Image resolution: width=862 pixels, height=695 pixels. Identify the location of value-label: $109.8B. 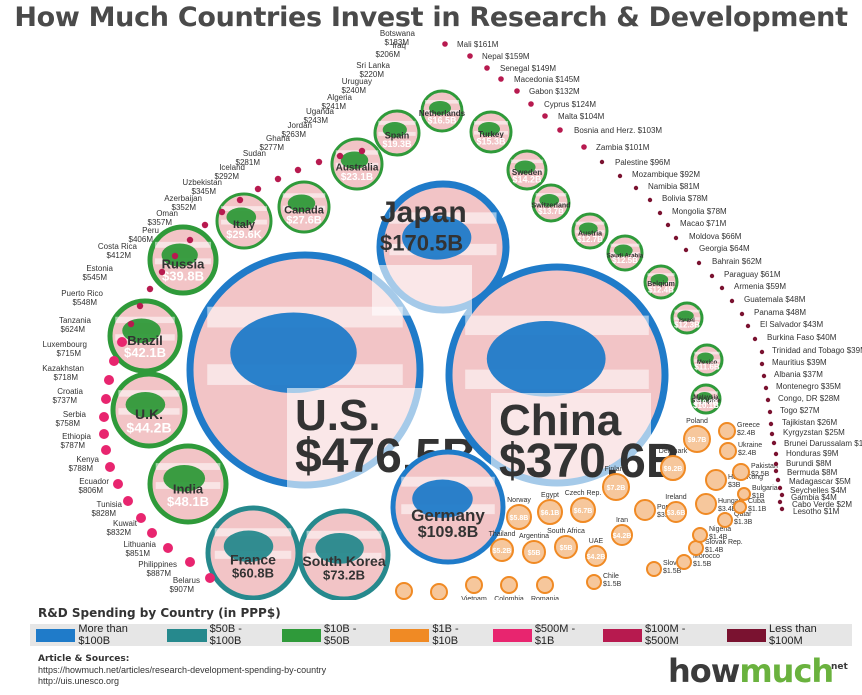
(448, 532).